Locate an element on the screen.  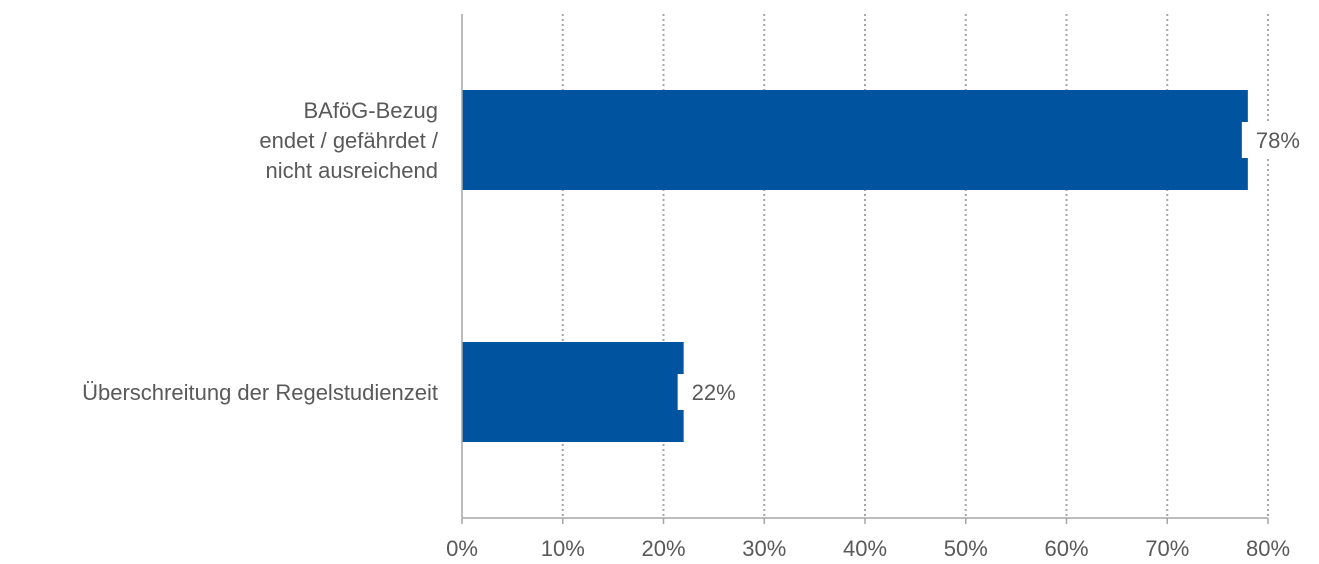
x-tick-label: 20% is located at coordinates (663, 548).